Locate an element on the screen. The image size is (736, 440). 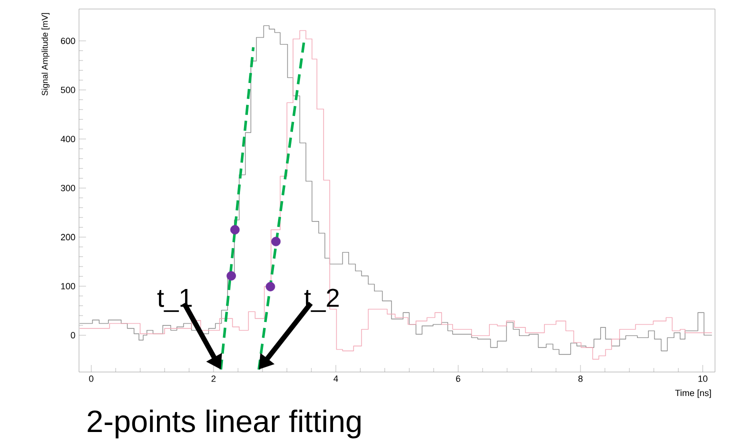
text: 2-points linear fitting is located at coordinates (224, 424).